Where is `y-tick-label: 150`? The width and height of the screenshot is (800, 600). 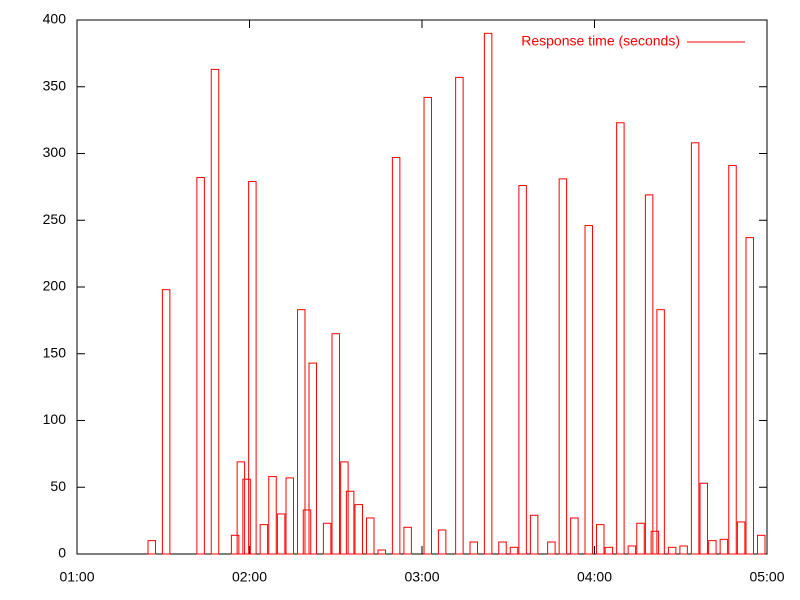 y-tick-label: 150 is located at coordinates (55, 352).